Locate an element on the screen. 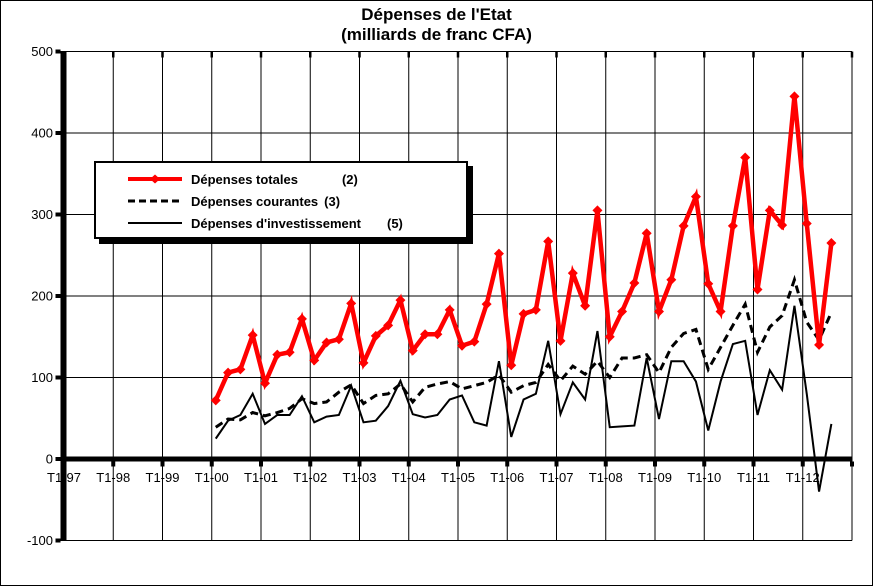  legend-code-investissement: (5) is located at coordinates (395, 223).